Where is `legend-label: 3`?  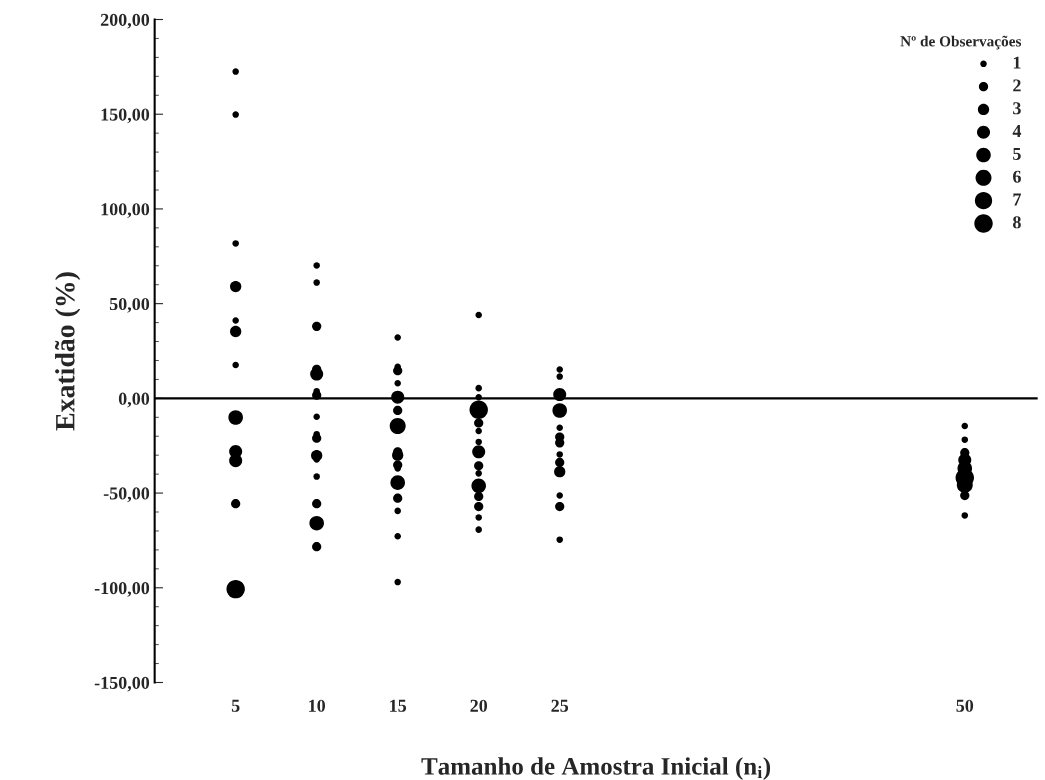
legend-label: 3 is located at coordinates (1017, 108).